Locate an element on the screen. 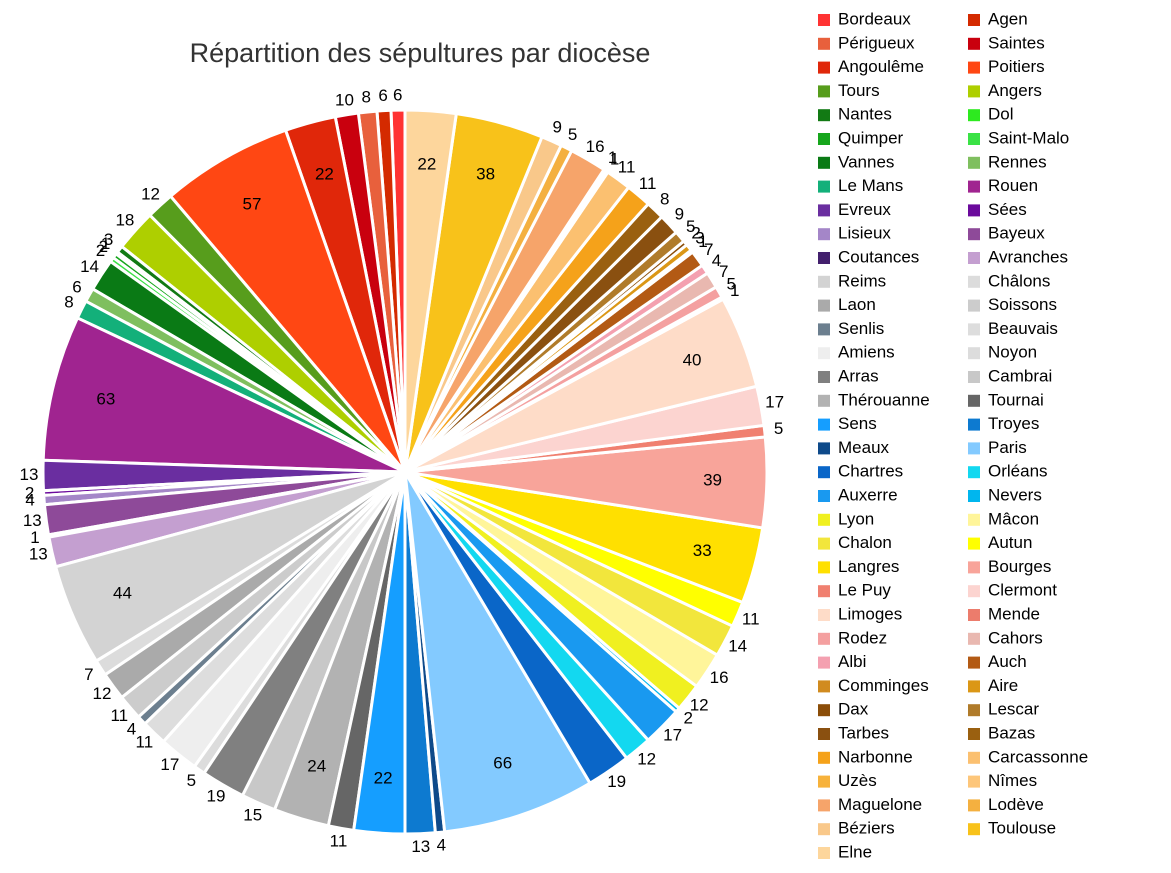 The image size is (1171, 873). legend-label: Langres is located at coordinates (868, 566).